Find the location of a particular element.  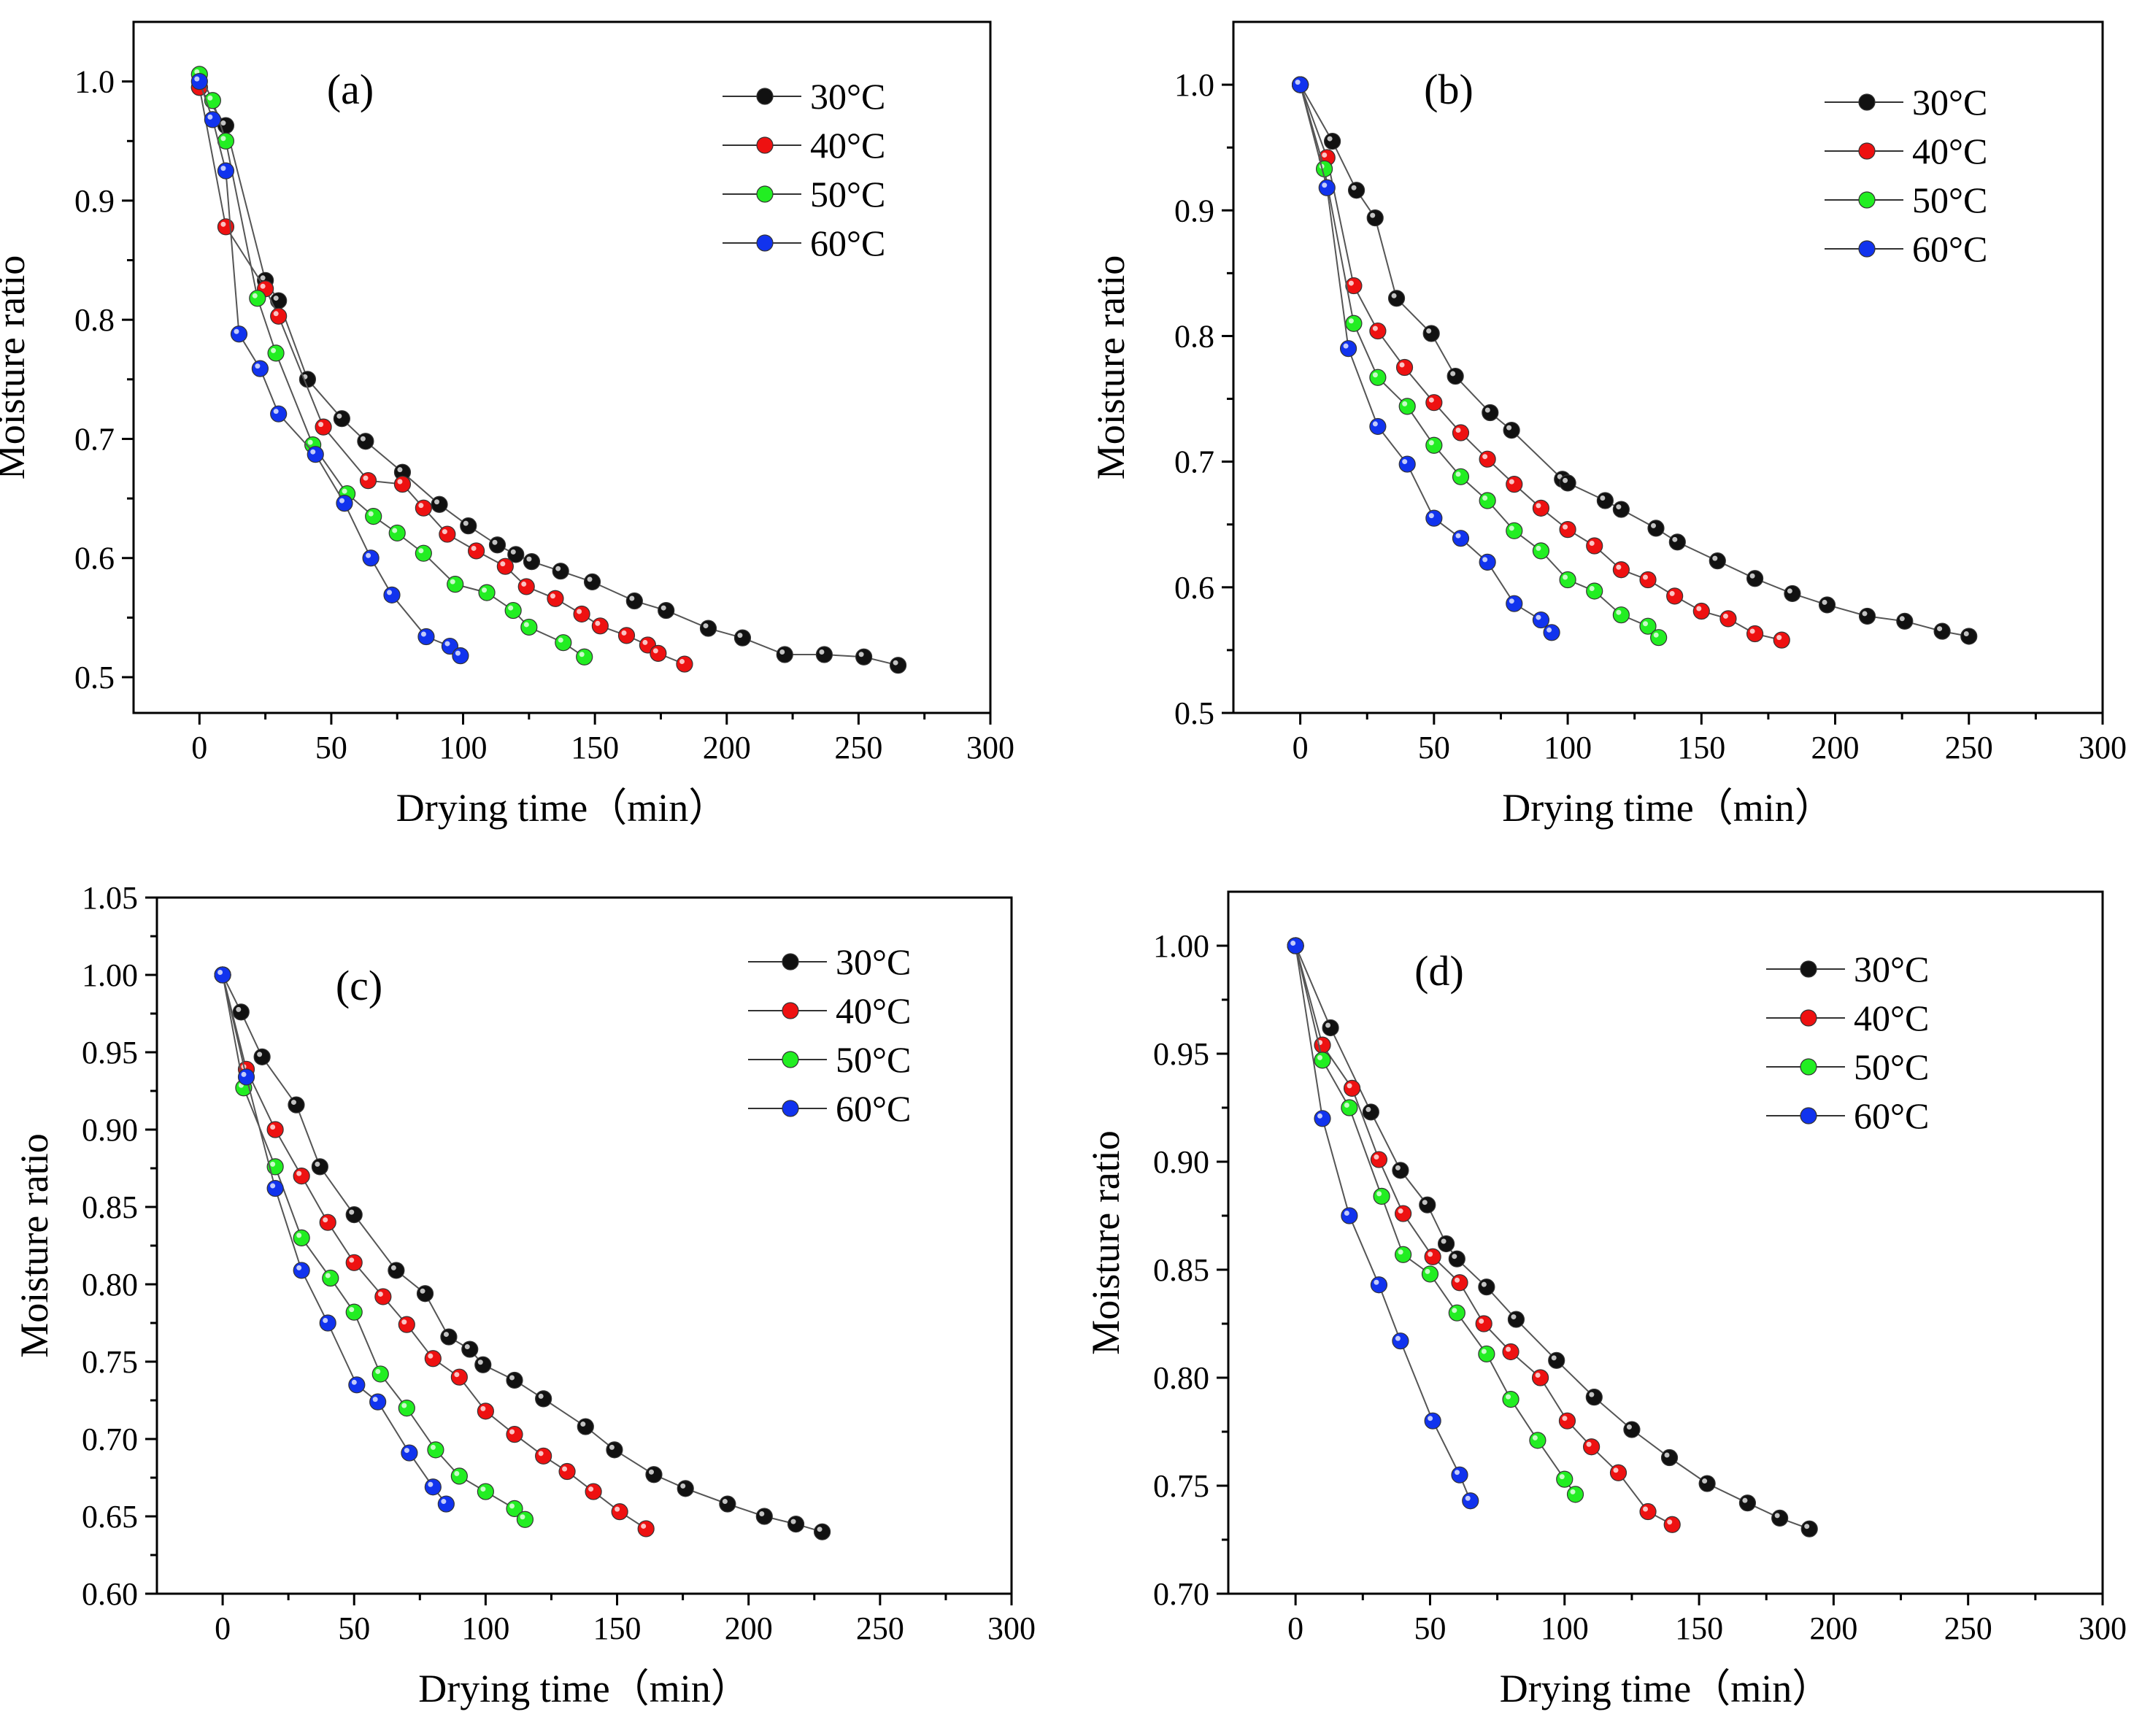

x-tick-label: 0 is located at coordinates (1295, 1628).